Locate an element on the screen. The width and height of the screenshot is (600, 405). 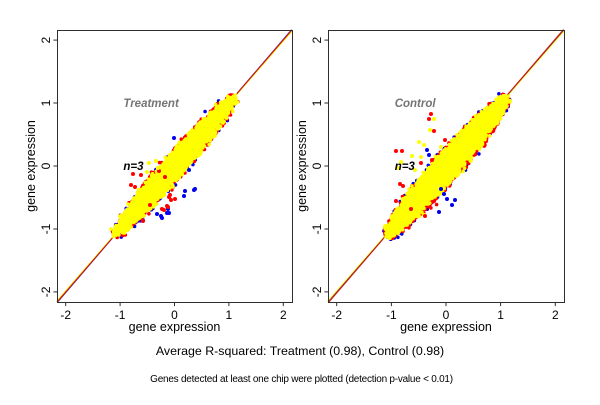
svg-text: Control is located at coordinates (416, 104).